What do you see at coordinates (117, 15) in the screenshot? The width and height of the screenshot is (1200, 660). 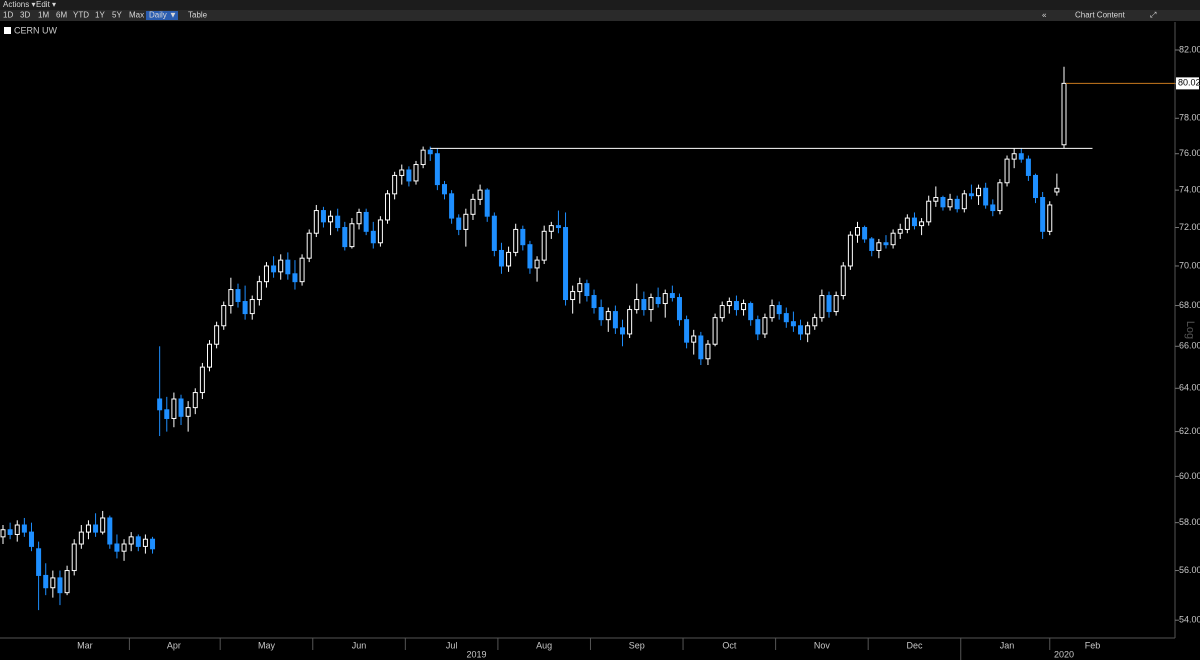 I see `range-button: 5Y` at bounding box center [117, 15].